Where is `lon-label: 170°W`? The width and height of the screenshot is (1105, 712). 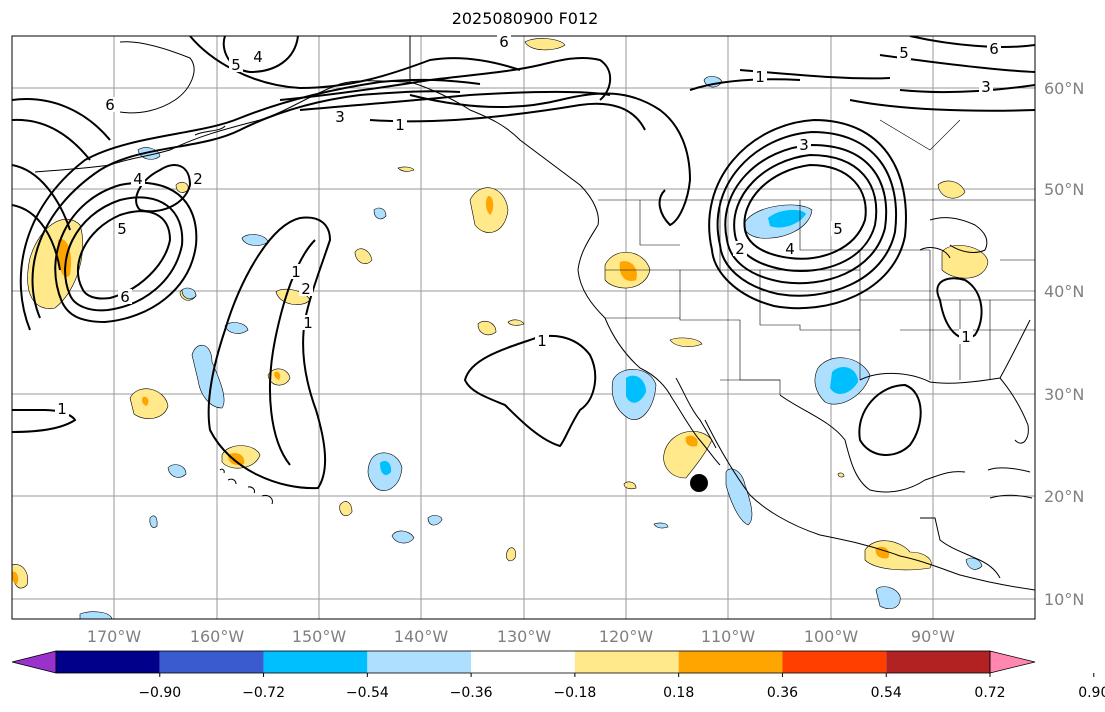
lon-label: 170°W is located at coordinates (114, 636).